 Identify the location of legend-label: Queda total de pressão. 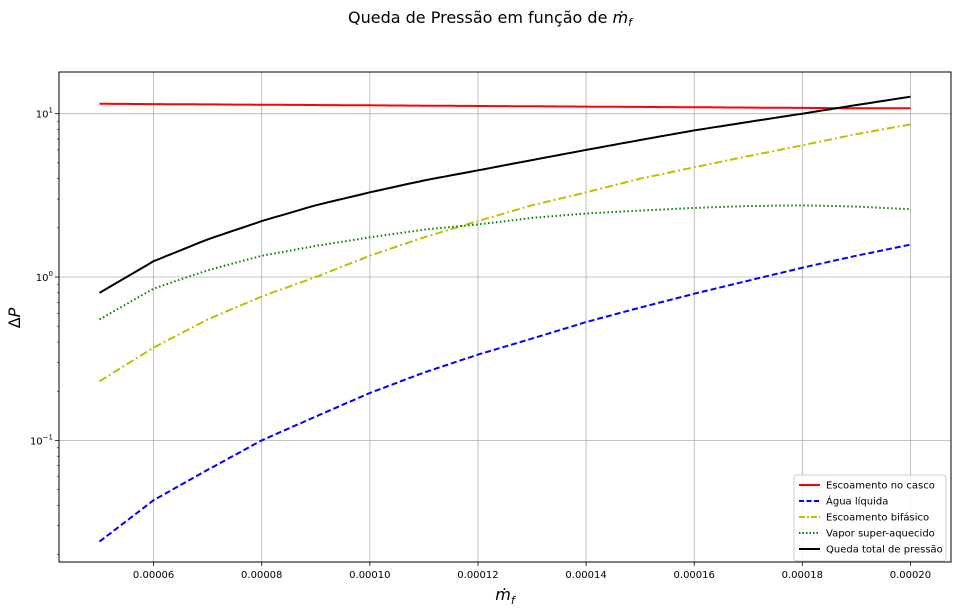
(884, 550).